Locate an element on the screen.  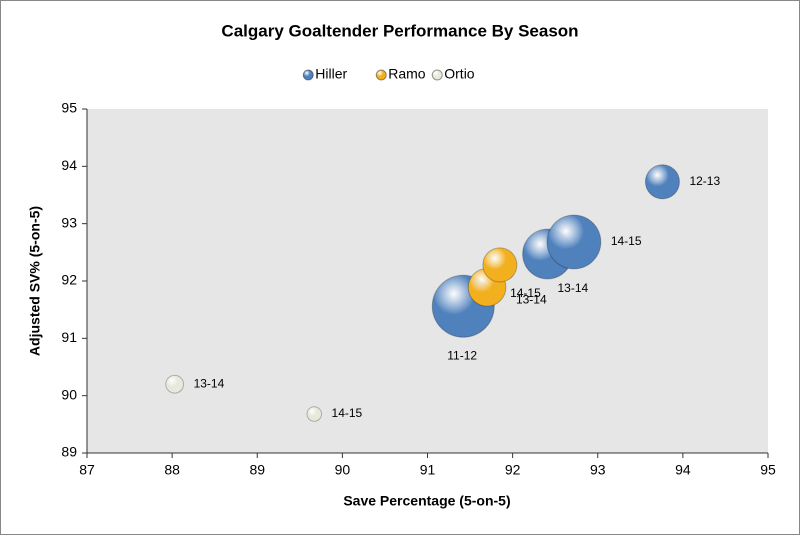
chart-title: Calgary Goaltender Performance By Season is located at coordinates (399, 30).